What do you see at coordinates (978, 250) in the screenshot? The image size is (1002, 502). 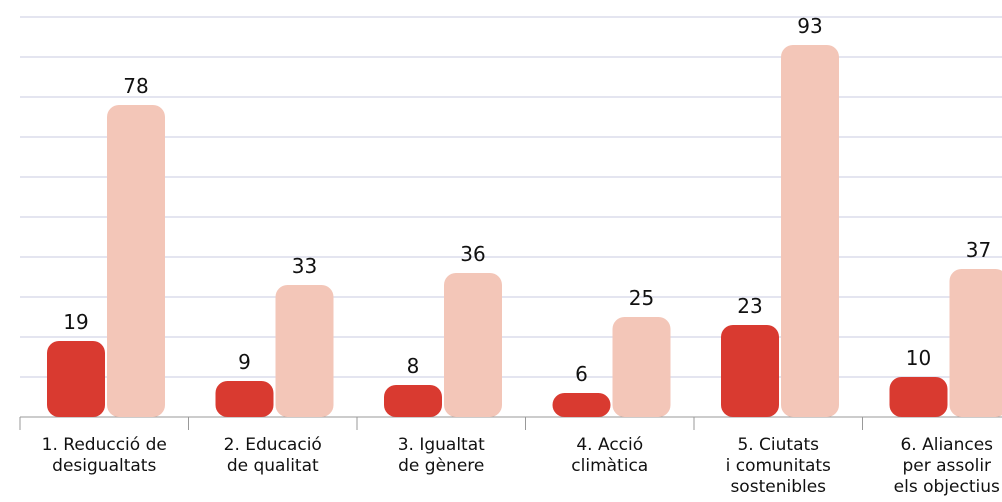 I see `value-label: 37` at bounding box center [978, 250].